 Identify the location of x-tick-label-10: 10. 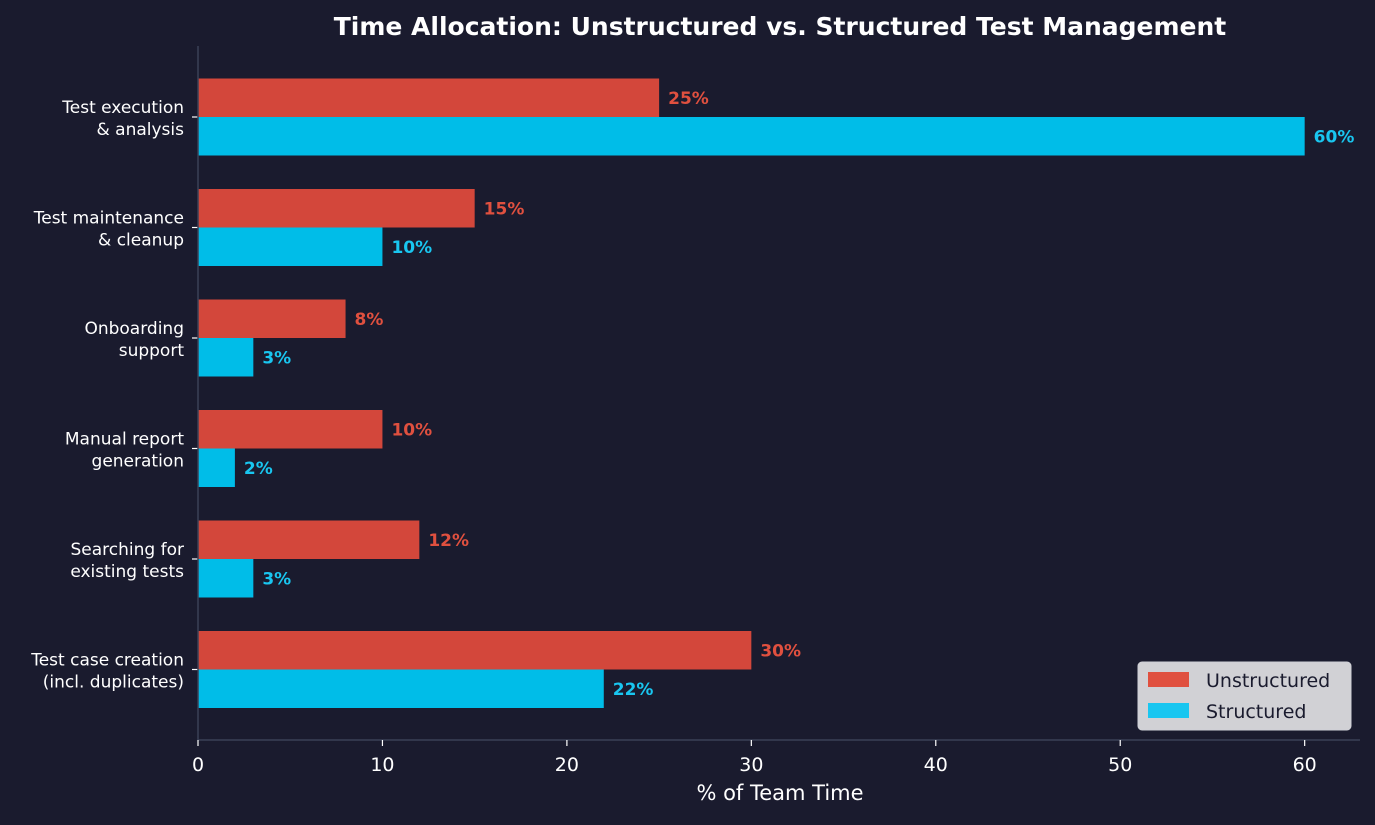
(382, 765).